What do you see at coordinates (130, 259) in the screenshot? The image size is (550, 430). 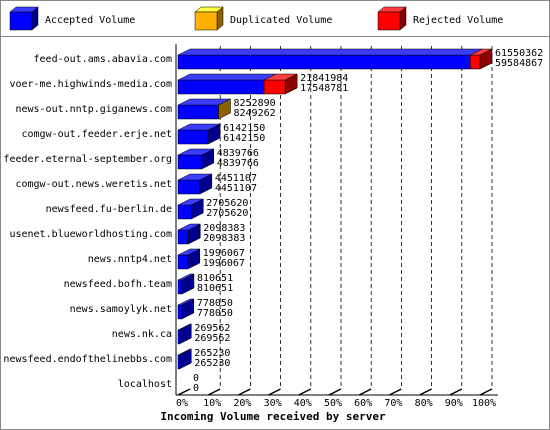 I see `y-tick-label: news.nntp4.net` at bounding box center [130, 259].